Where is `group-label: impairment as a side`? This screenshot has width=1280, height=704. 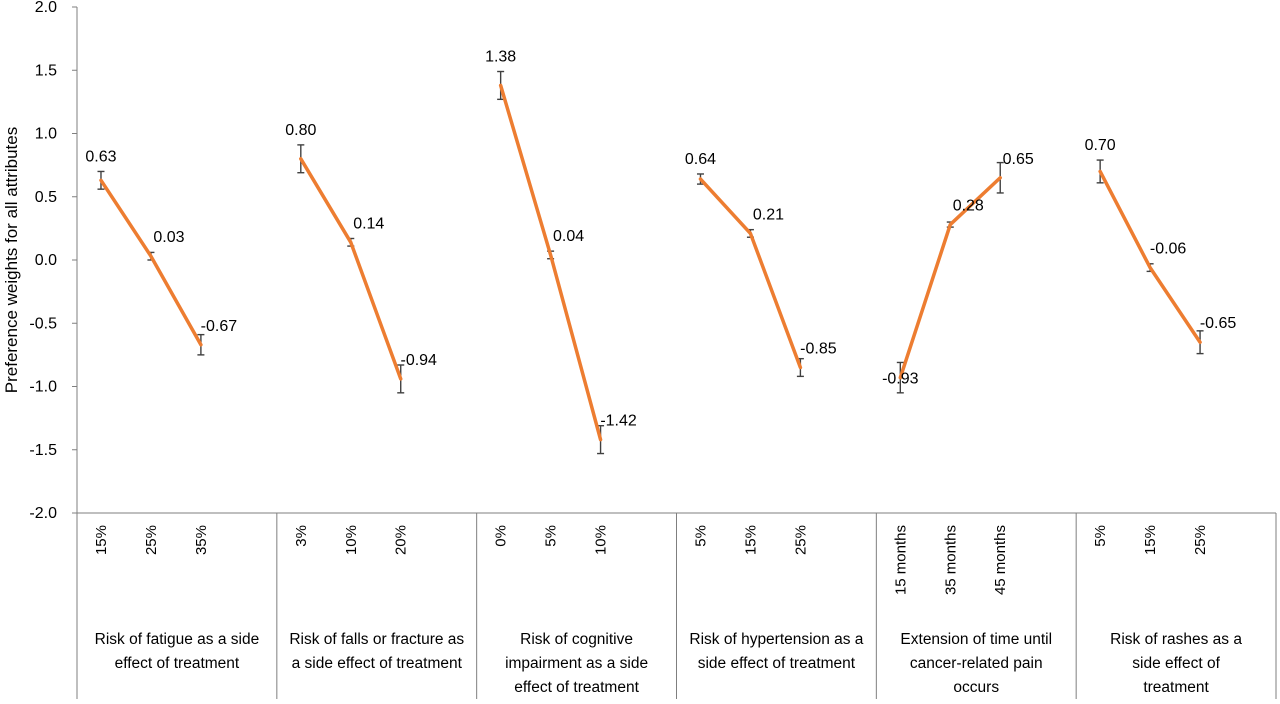 group-label: impairment as a side is located at coordinates (576, 663).